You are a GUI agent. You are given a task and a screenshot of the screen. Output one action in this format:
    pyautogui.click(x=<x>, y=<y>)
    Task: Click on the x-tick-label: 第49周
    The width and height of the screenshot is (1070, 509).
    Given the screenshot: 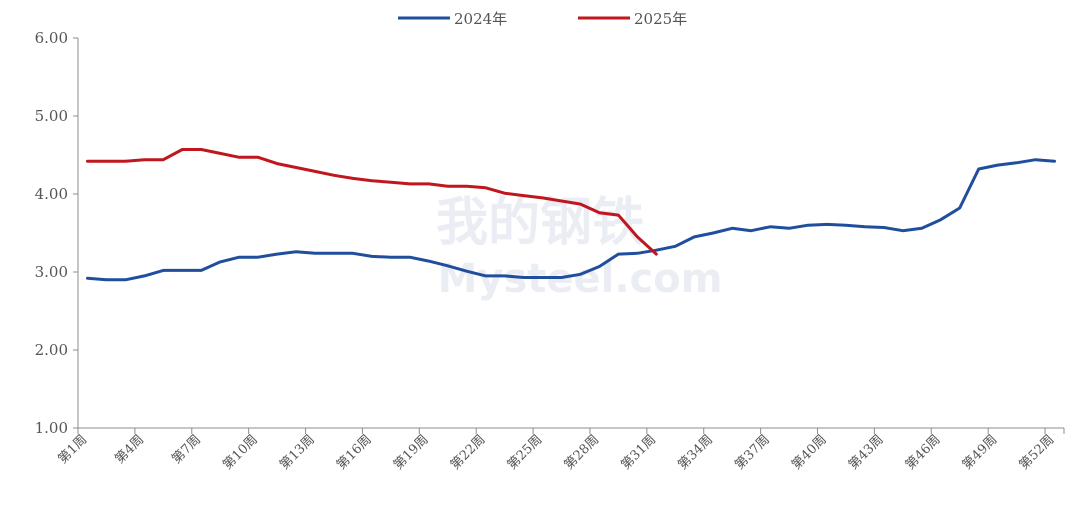 What is the action you would take?
    pyautogui.click(x=980, y=452)
    